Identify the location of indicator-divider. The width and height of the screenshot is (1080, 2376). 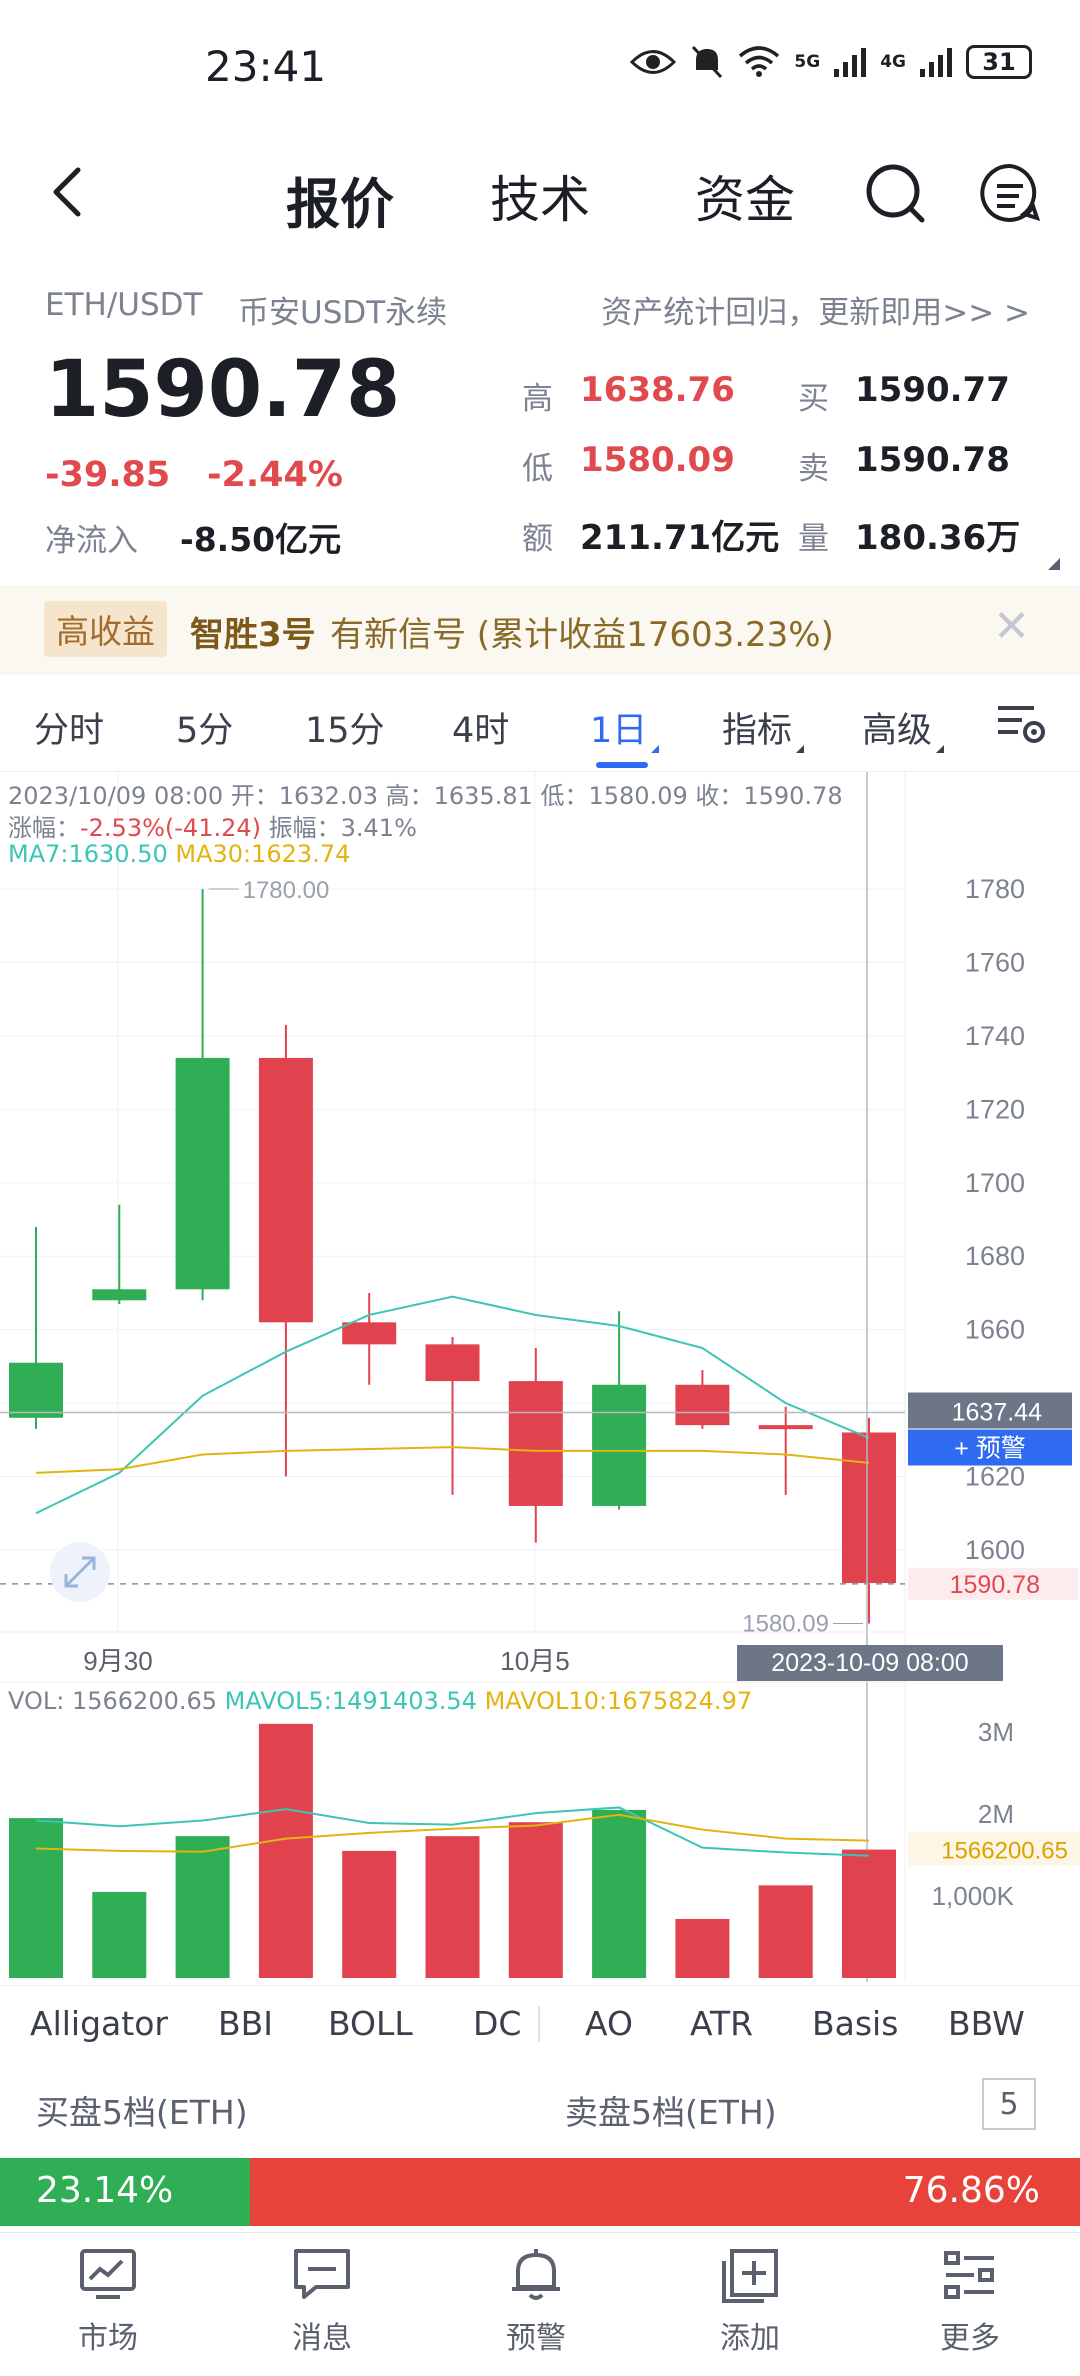
(539, 2024).